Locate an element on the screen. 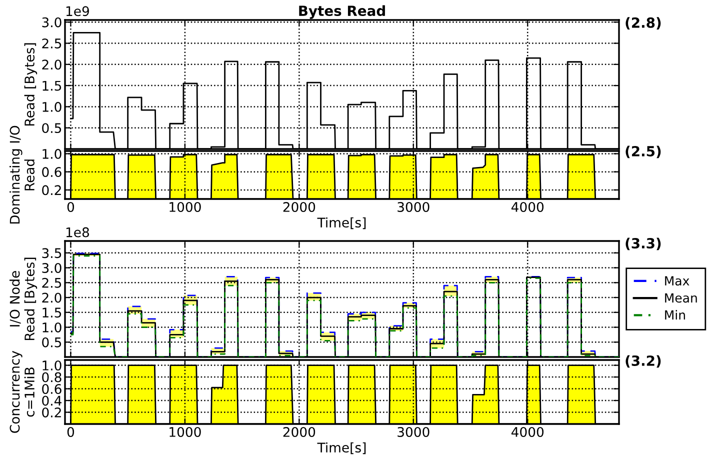 Image resolution: width=717 pixels, height=468 pixels. chart-title: Bytes Read is located at coordinates (342, 12).